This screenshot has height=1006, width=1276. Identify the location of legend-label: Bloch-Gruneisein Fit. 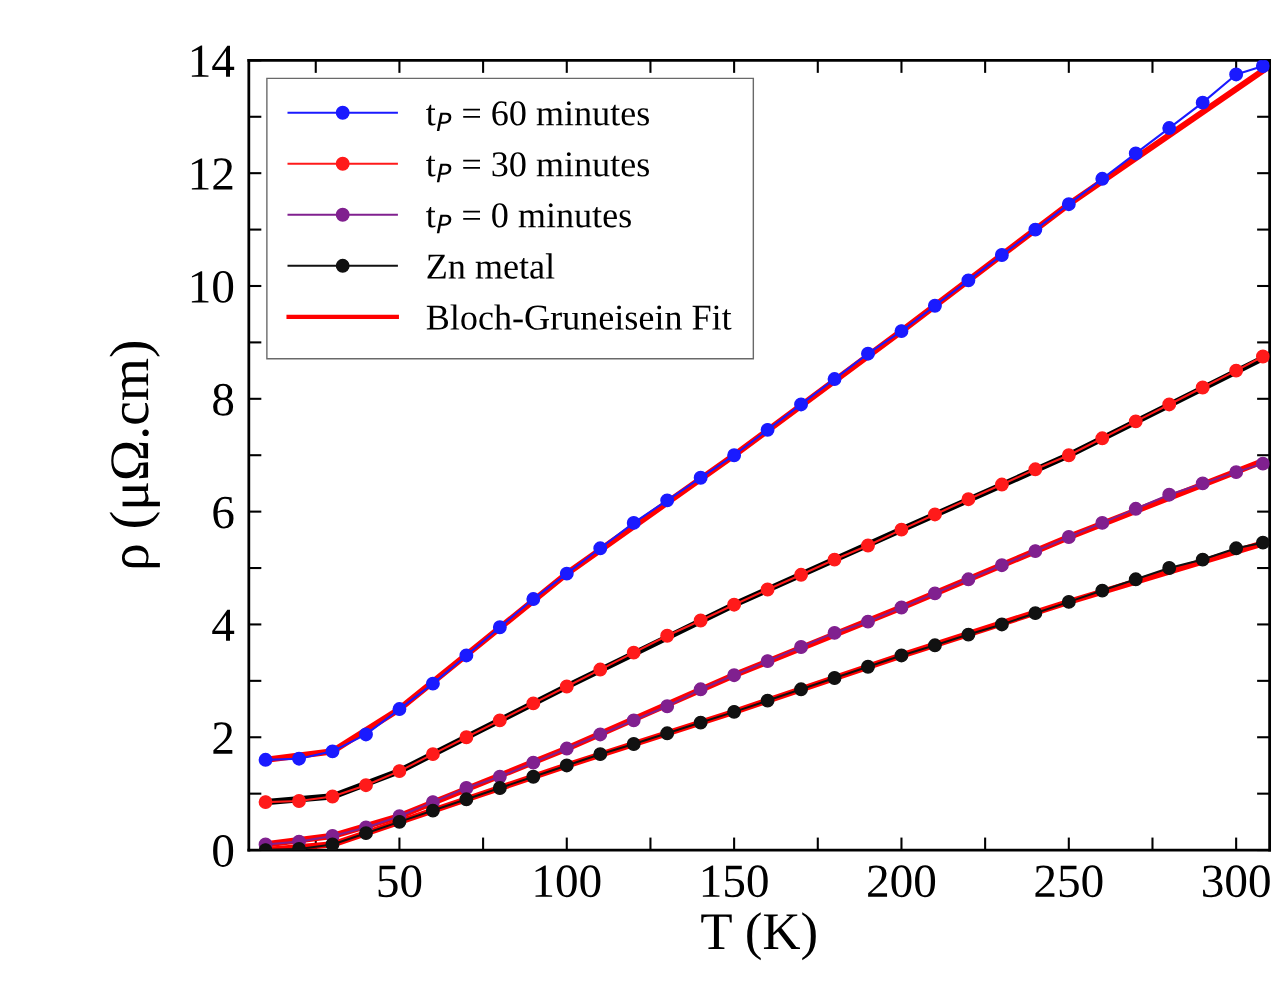
(579, 317).